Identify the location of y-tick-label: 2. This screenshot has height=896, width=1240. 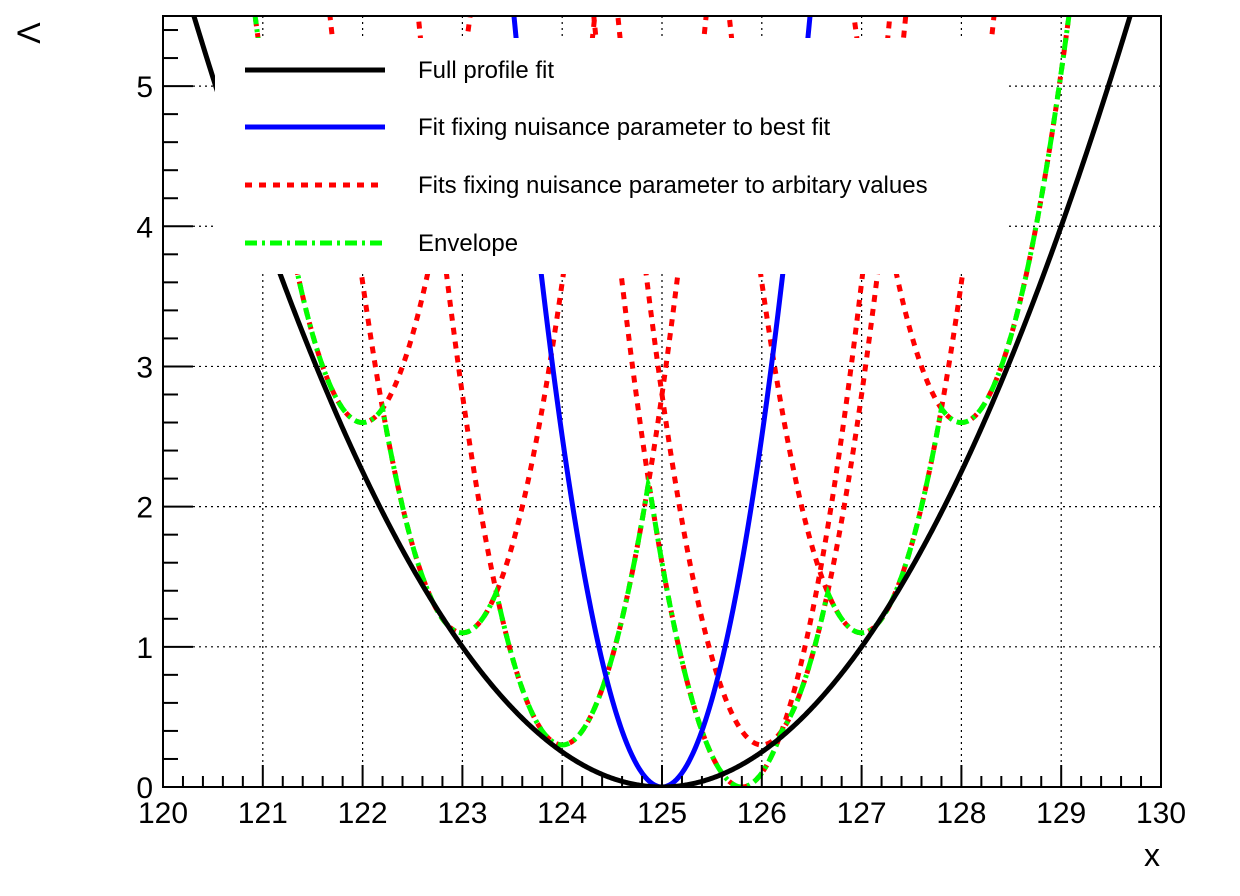
(144, 508).